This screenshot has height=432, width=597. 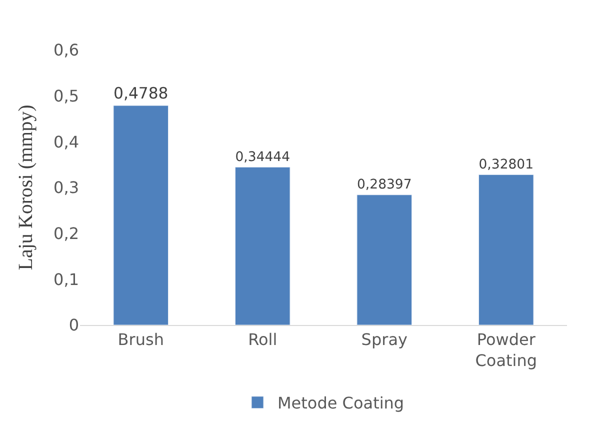 I want to click on y-tick-label: 0,2, so click(x=66, y=233).